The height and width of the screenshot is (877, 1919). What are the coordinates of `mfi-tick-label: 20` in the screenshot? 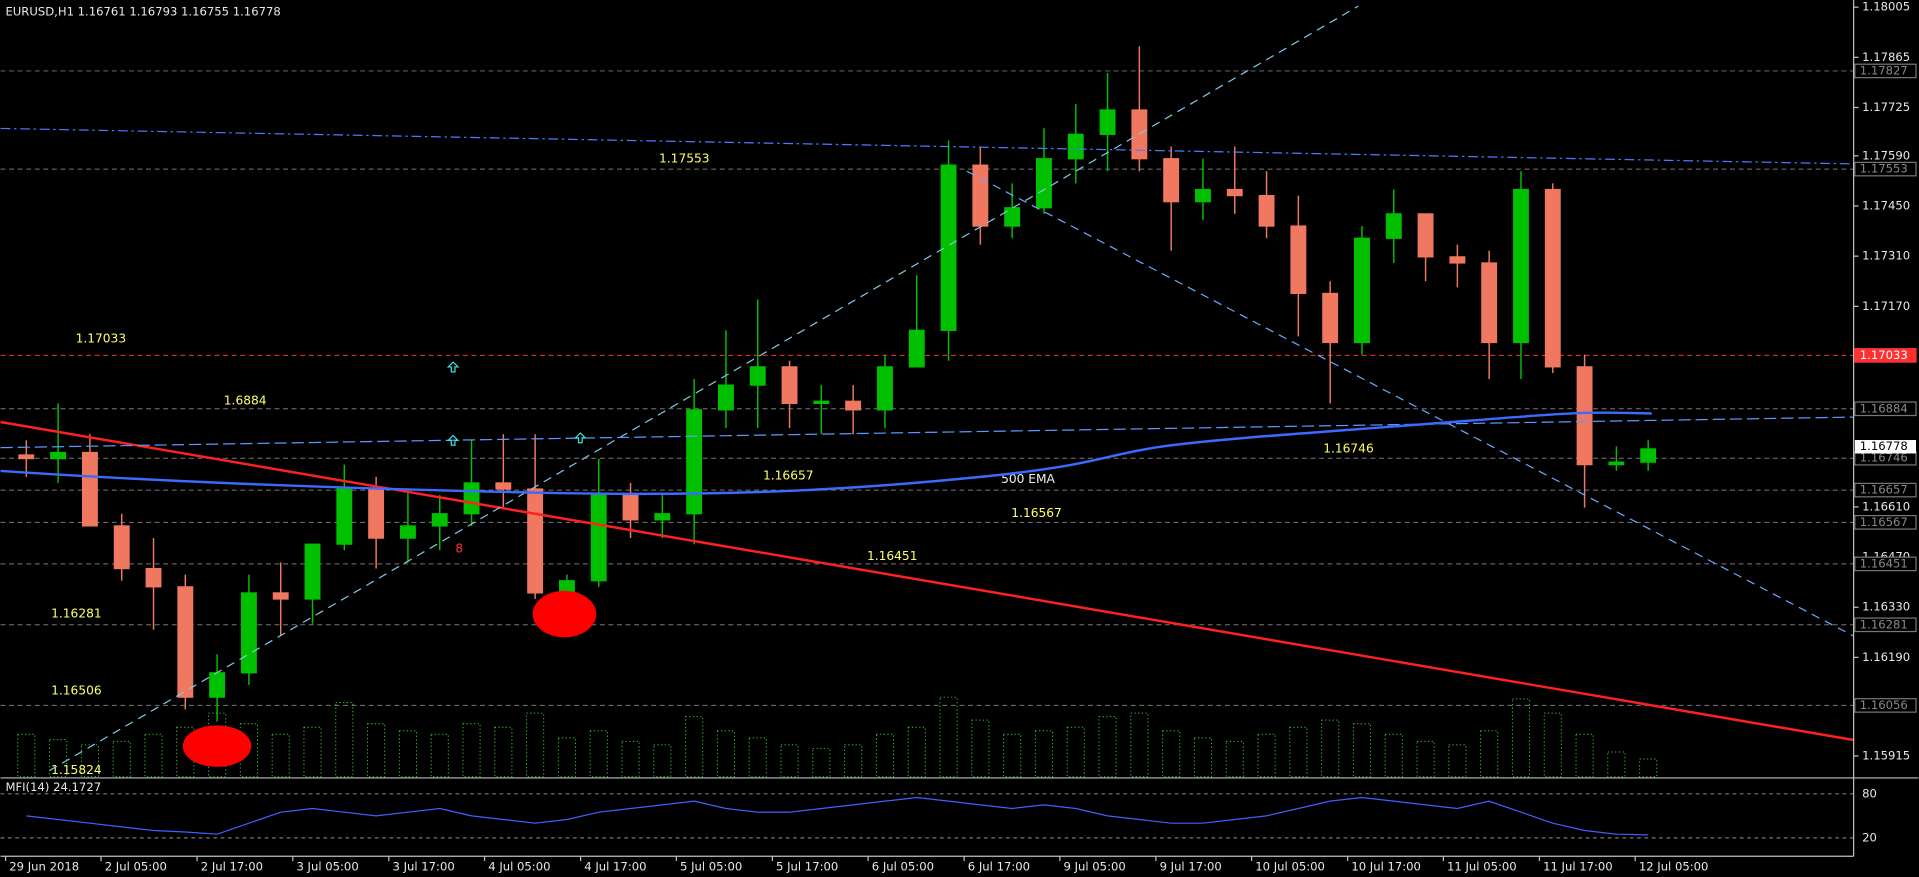 It's located at (1869, 837).